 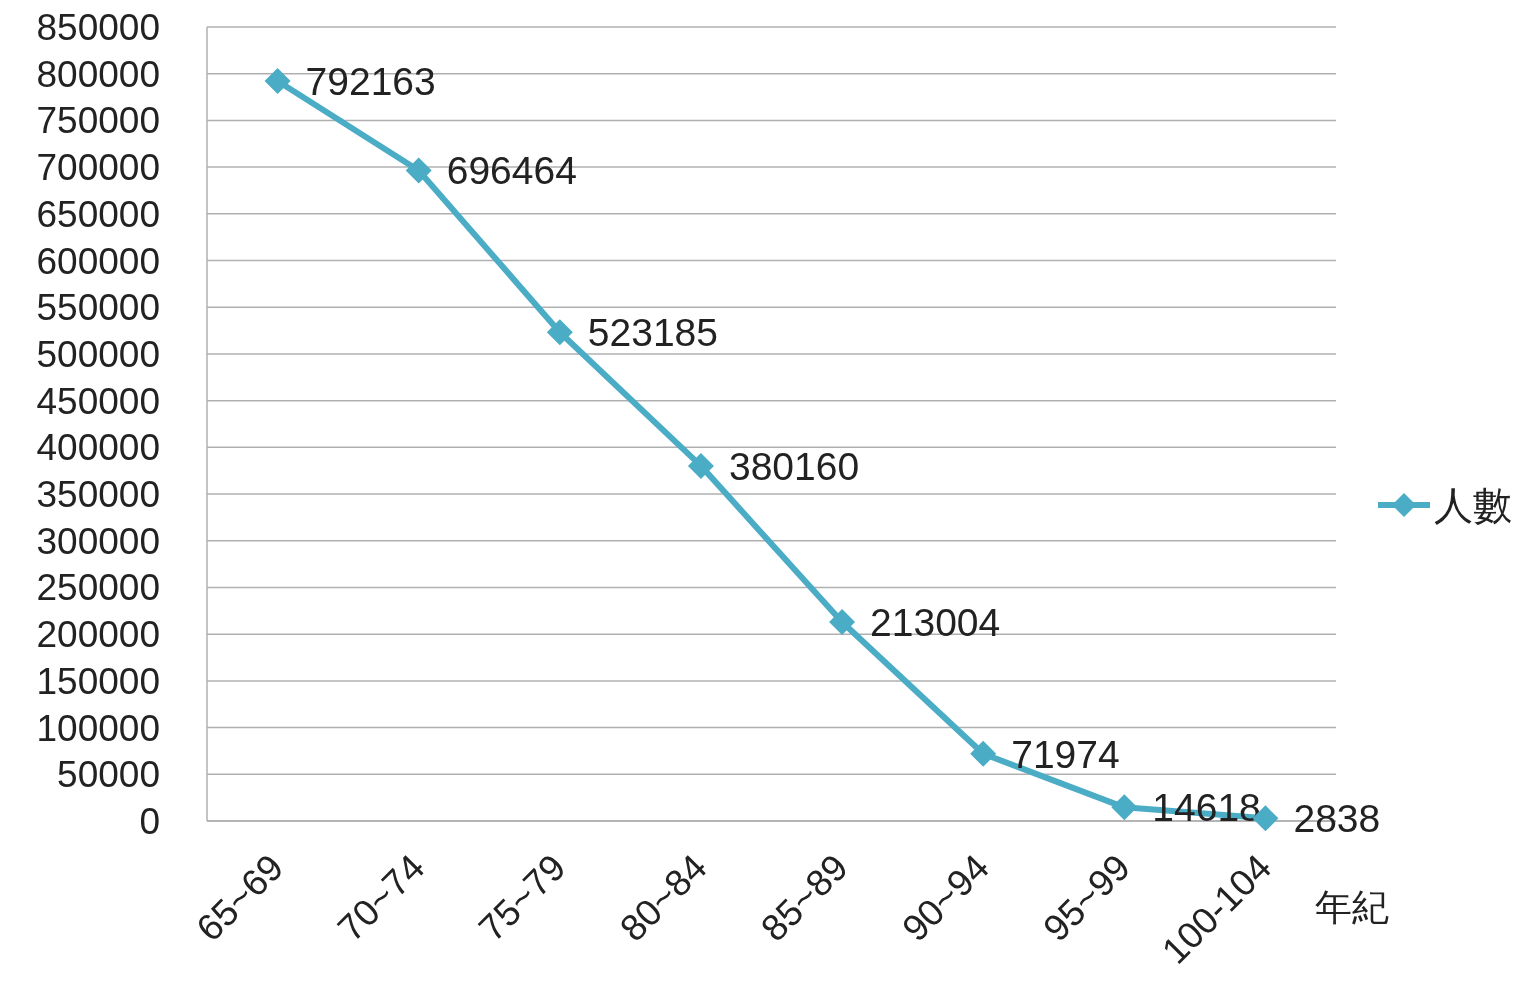 What do you see at coordinates (98, 168) in the screenshot?
I see `y-tick-label: 700000` at bounding box center [98, 168].